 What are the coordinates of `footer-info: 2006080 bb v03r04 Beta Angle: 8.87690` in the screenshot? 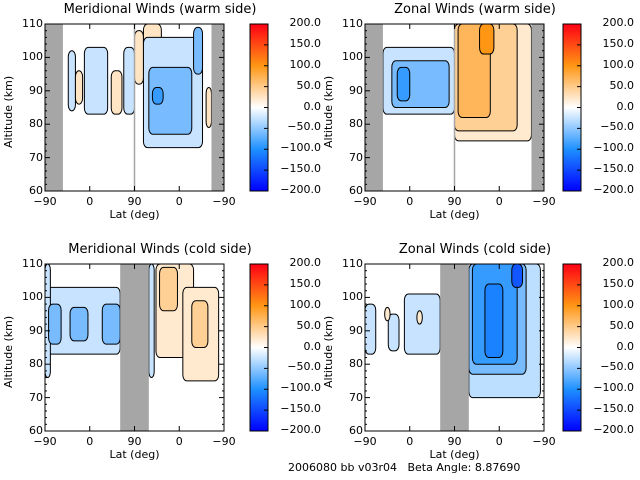 It's located at (404, 467).